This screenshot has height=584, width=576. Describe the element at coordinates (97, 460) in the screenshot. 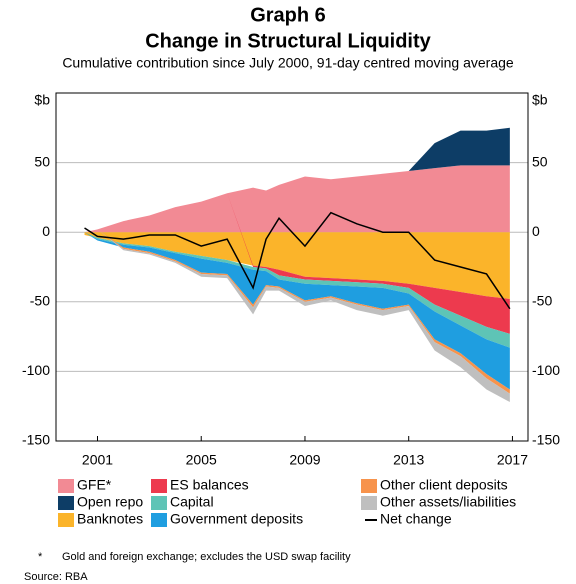

I see `x-tick-label: 2001` at that location.